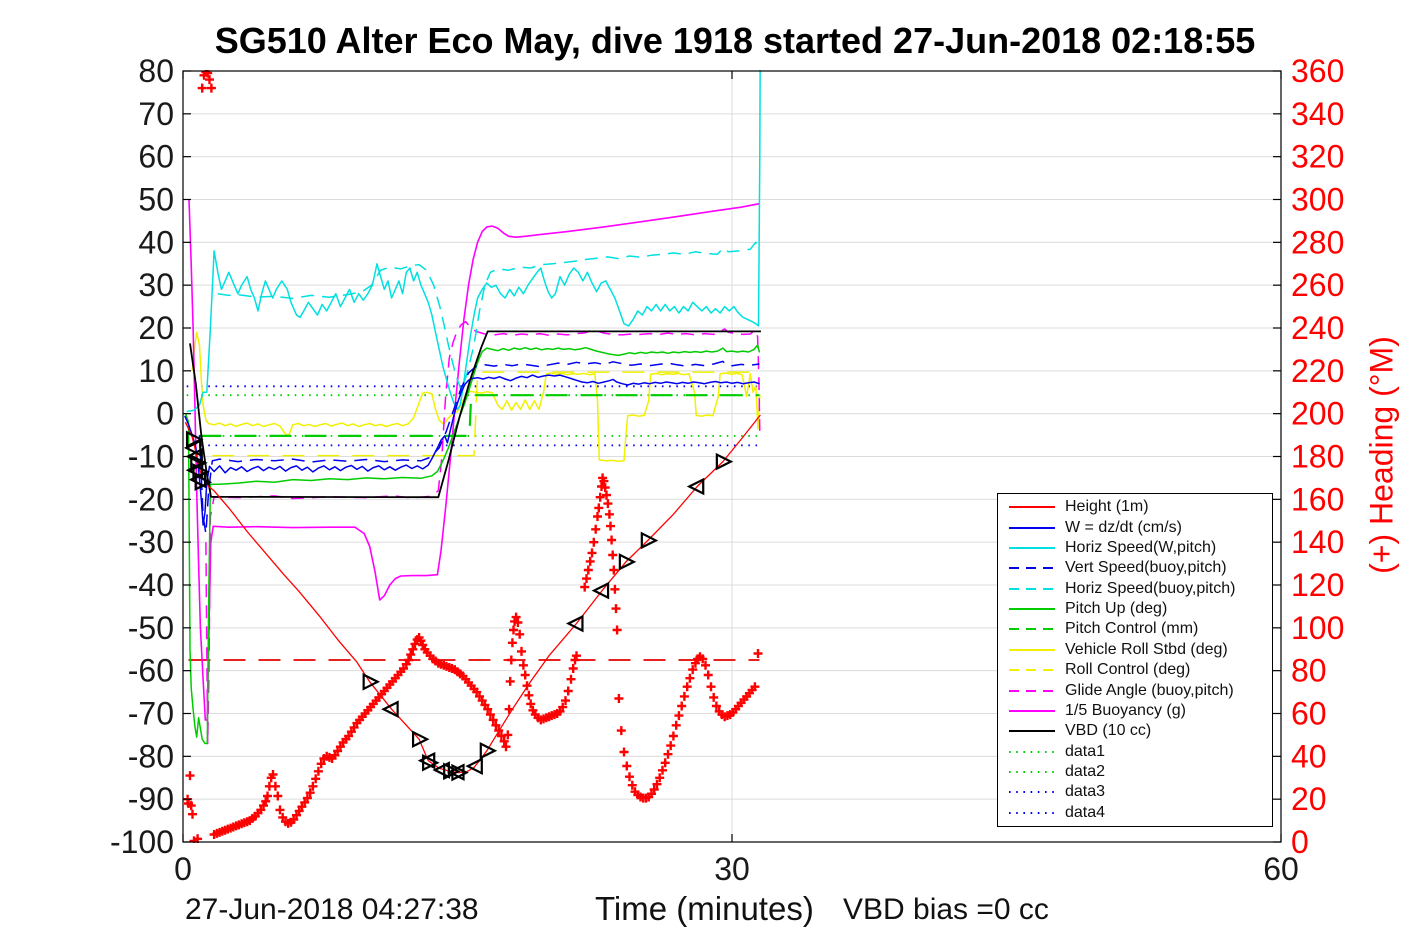  What do you see at coordinates (151, 499) in the screenshot?
I see `left-tick-label: -20` at bounding box center [151, 499].